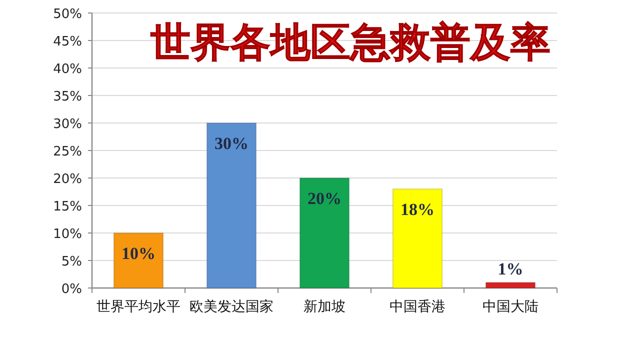 This screenshot has width=640, height=338. Describe the element at coordinates (511, 269) in the screenshot. I see `data-label: 1%` at that location.